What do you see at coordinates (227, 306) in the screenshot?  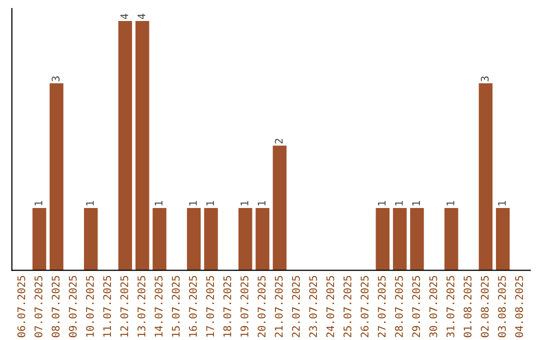 I see `x-tick-label: 18.07.2025` at bounding box center [227, 306].